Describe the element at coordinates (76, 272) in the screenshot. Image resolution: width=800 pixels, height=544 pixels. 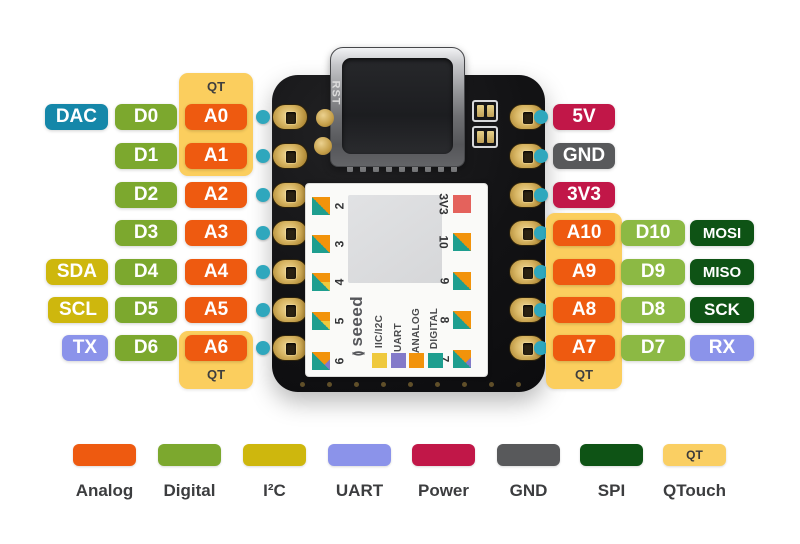
I see `pin-badge-sda: SDA` at that location.